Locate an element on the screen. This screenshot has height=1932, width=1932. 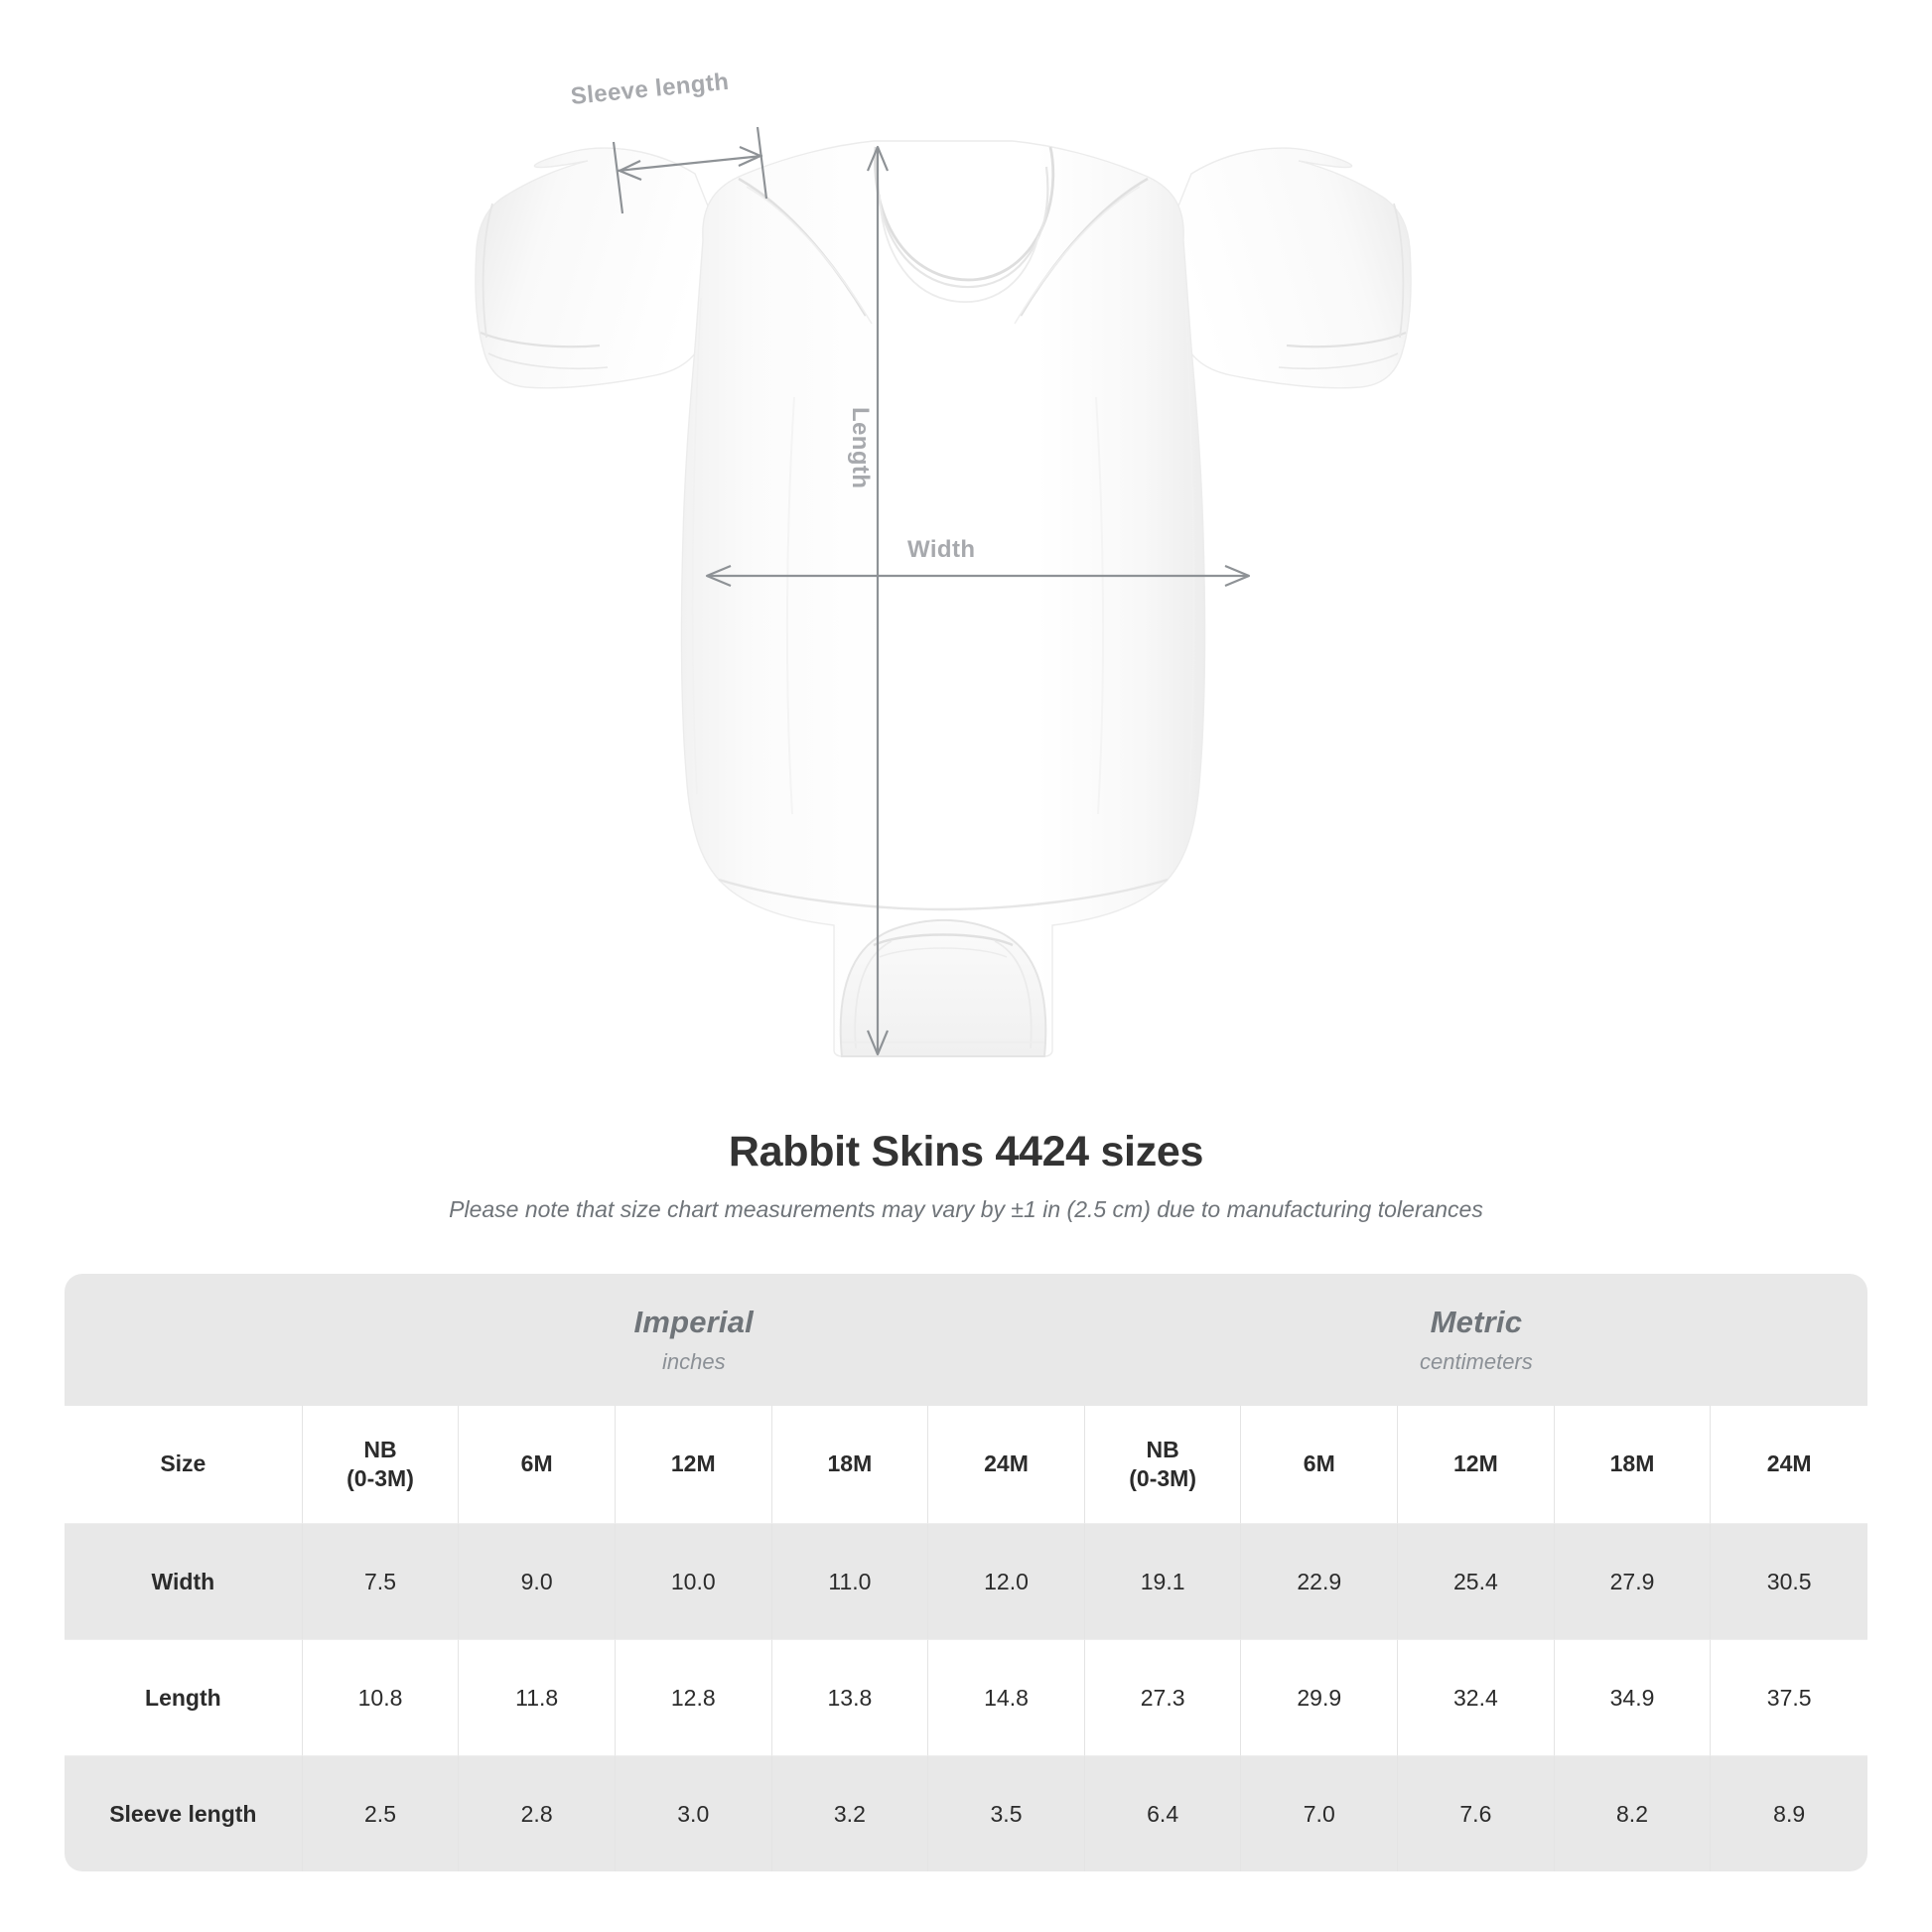
unit-group-subtitle: centimeters is located at coordinates (1477, 1361).